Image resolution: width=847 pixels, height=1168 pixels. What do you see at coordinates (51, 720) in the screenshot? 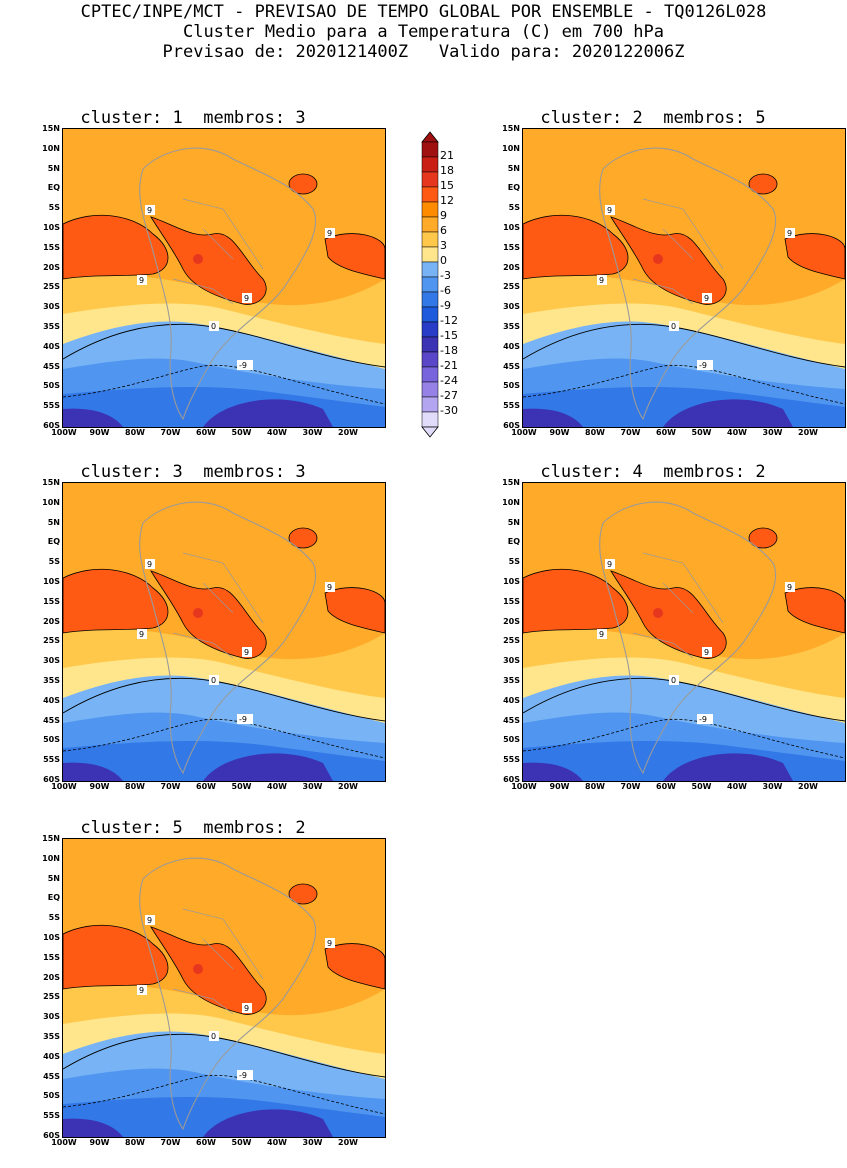
I see `lat-tick-label: 45S` at bounding box center [51, 720].